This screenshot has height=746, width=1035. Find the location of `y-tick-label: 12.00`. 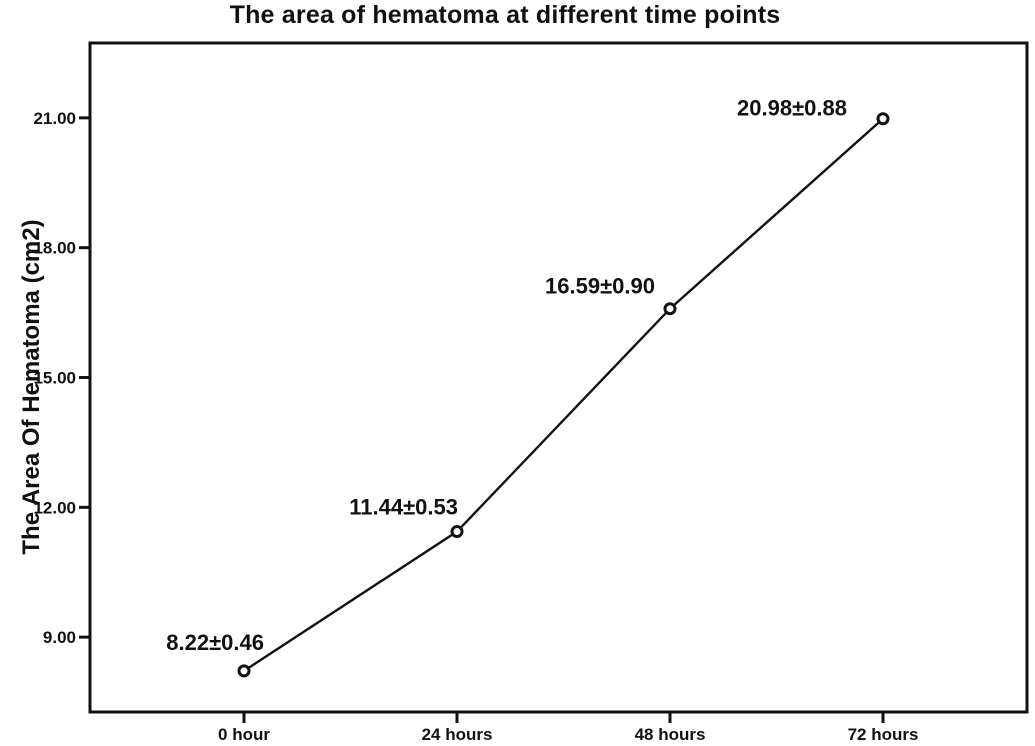

y-tick-label: 12.00 is located at coordinates (54, 507).